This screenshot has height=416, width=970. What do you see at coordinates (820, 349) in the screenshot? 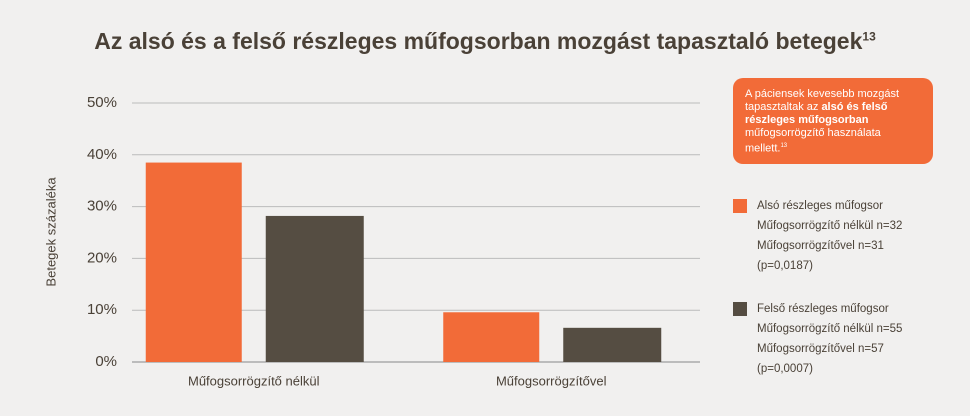
I see `legend-note: Műfogsorrögzítővel n=57` at bounding box center [820, 349].